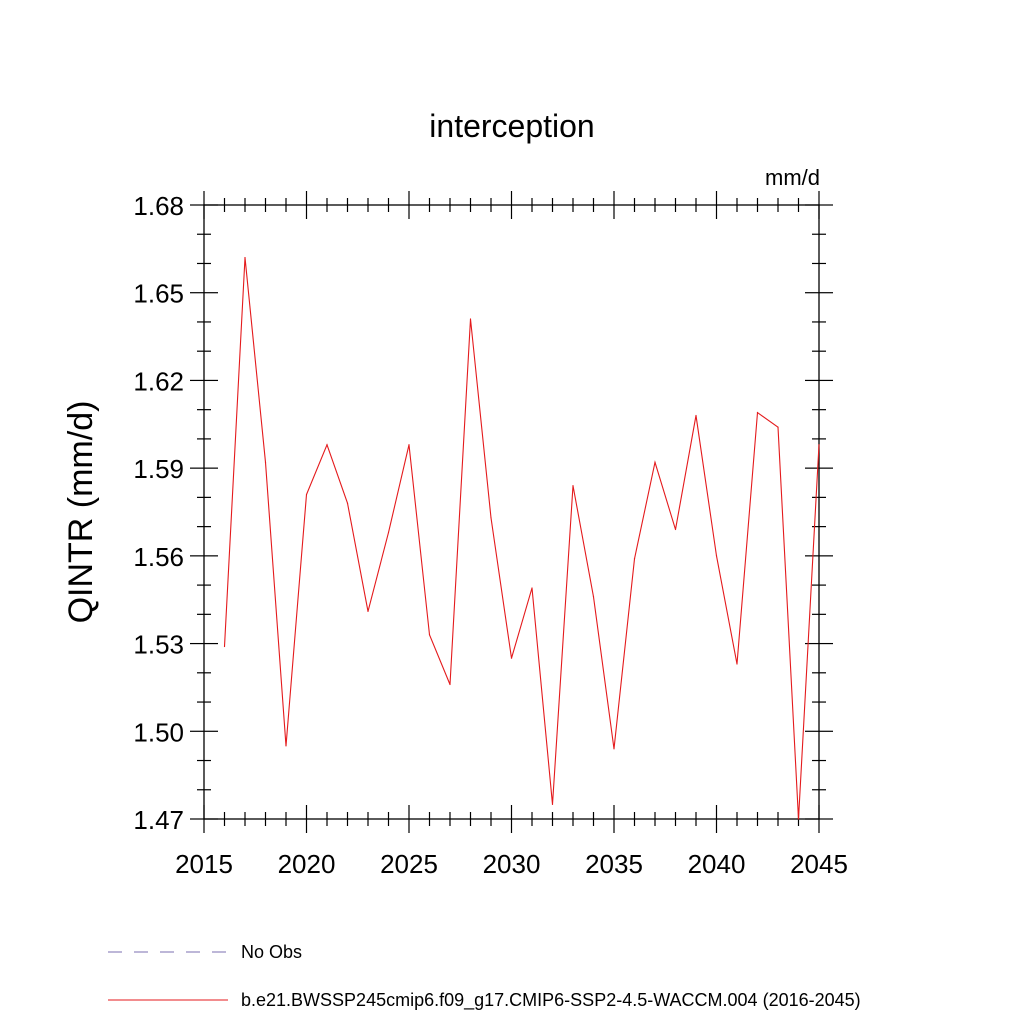  I want to click on y-tick-label: 1.68, so click(158, 206).